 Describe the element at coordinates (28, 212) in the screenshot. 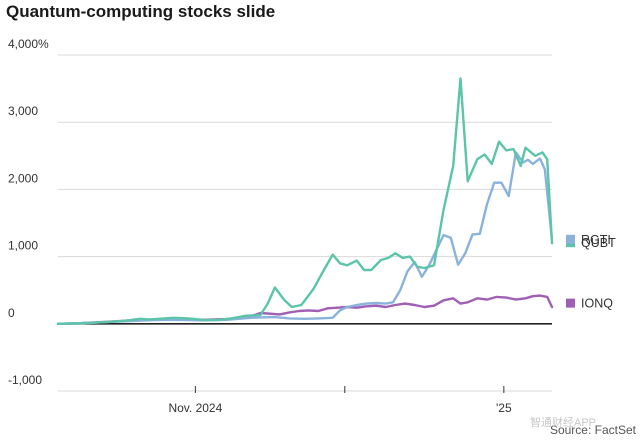

I see `y-axis-ticks: 4,000% 3,000 2,000 1,000 0 -1,000` at that location.